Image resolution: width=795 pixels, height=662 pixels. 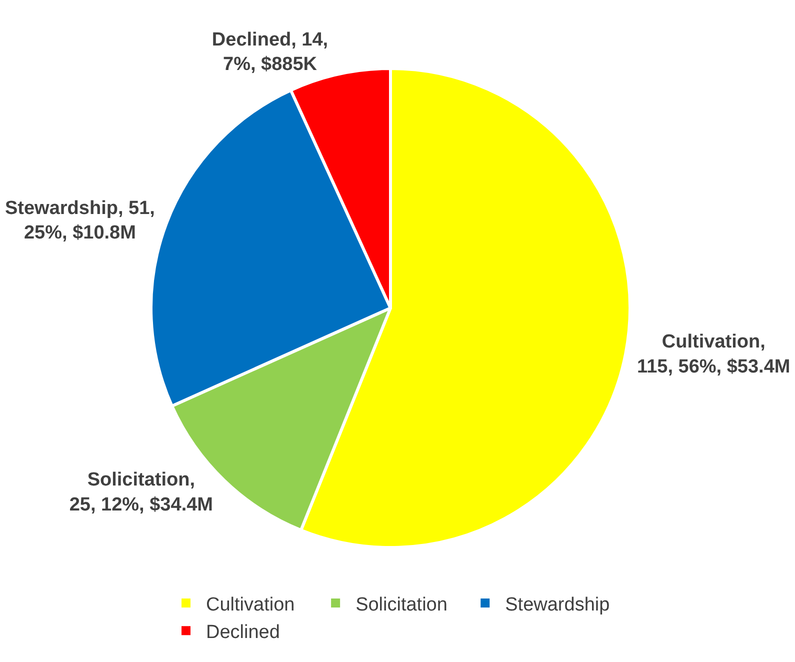 I want to click on data-label: Declined, 14, 7%, $885K, so click(x=270, y=52).